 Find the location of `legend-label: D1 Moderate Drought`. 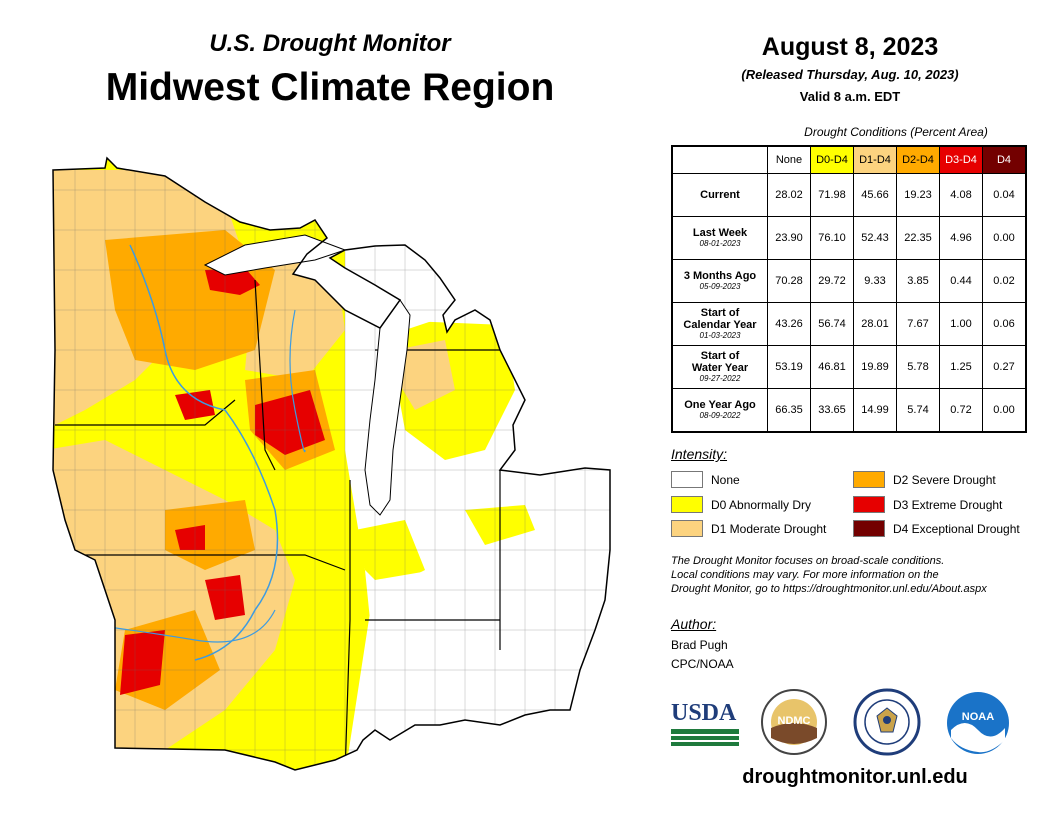

legend-label: D1 Moderate Drought is located at coordinates (769, 528).